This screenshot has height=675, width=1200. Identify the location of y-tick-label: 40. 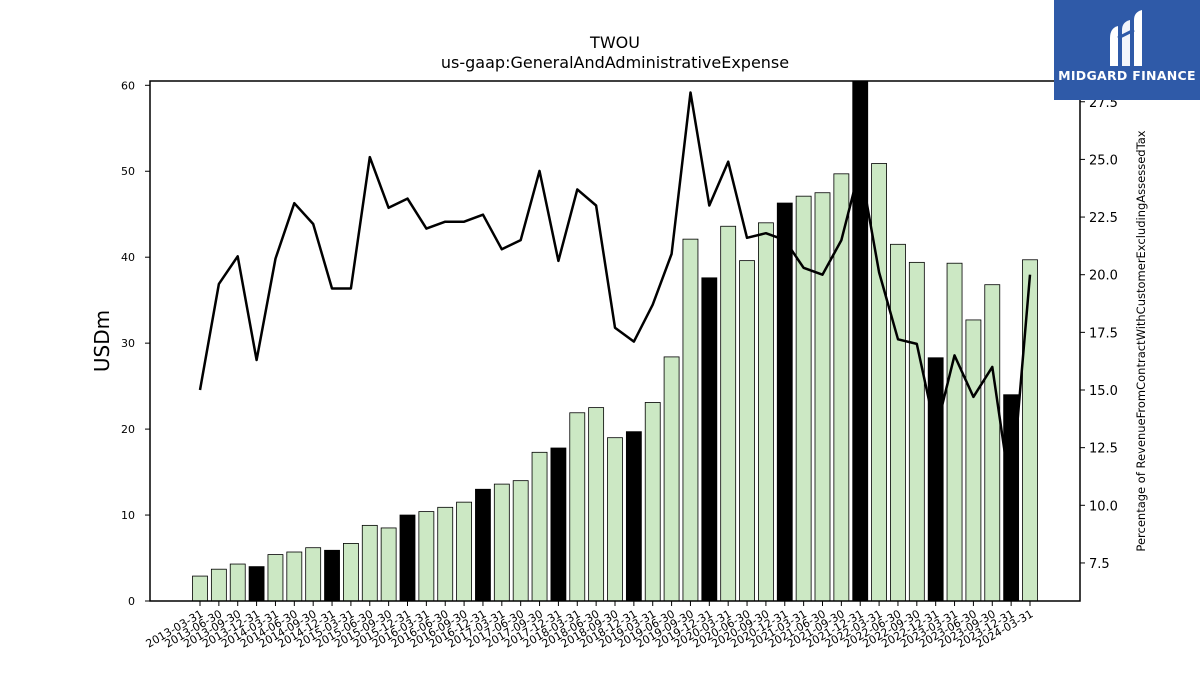
(128, 257).